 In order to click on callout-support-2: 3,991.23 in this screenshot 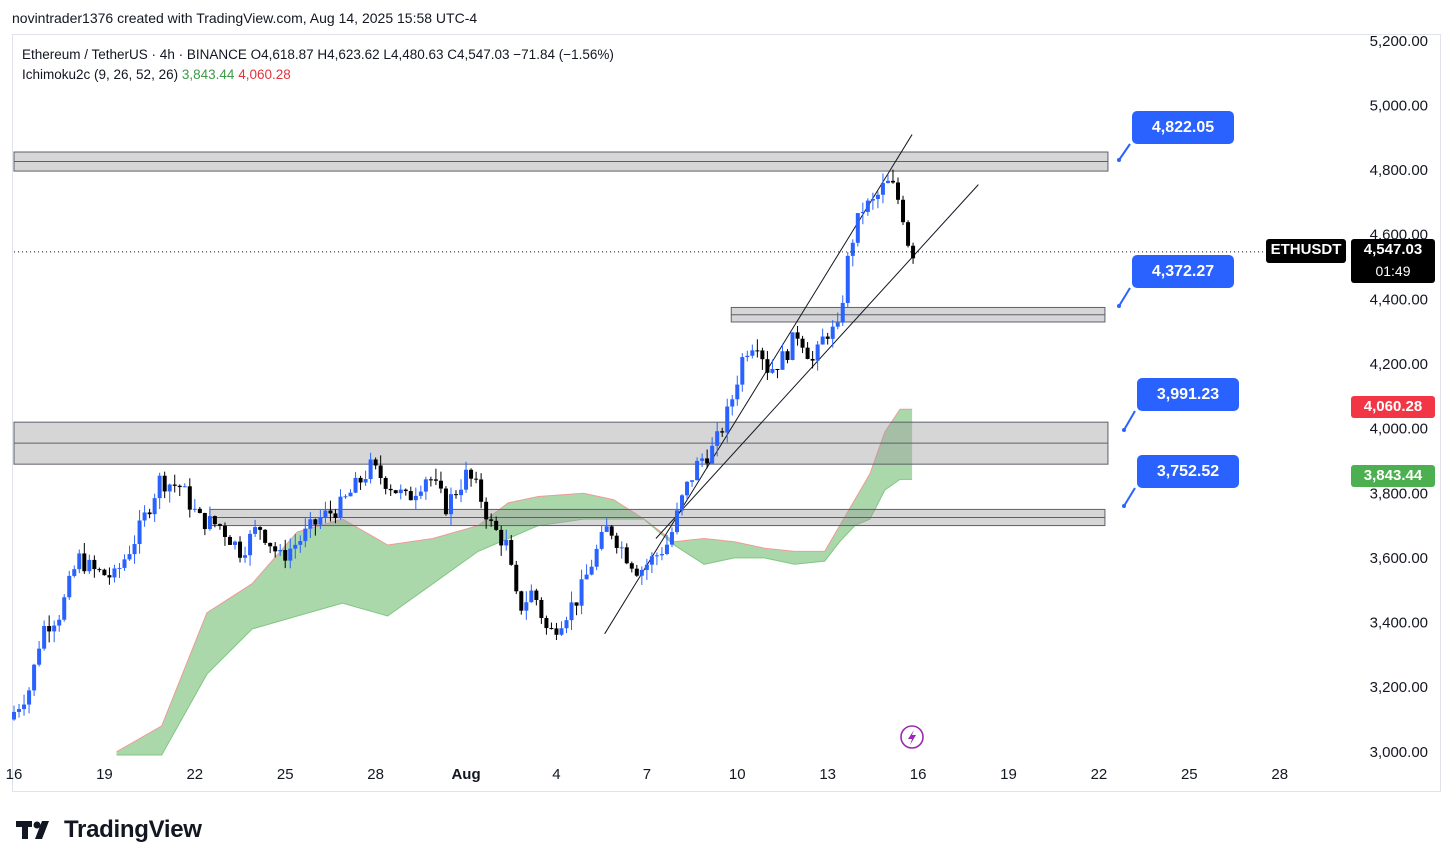, I will do `click(1188, 394)`.